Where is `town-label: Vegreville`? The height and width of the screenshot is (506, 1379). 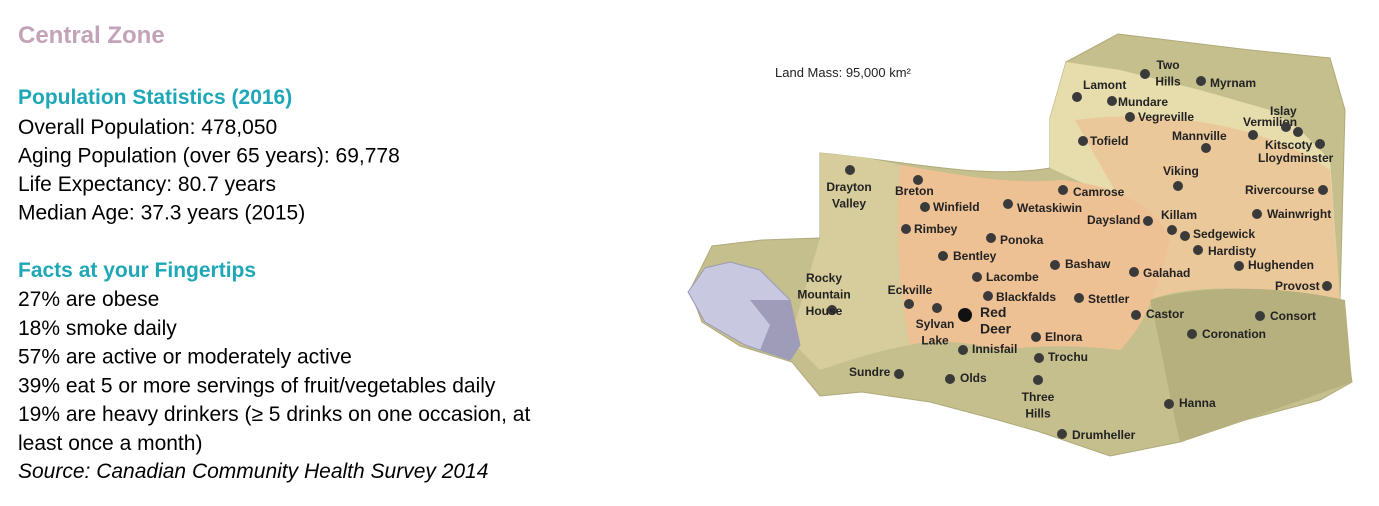 town-label: Vegreville is located at coordinates (1166, 117).